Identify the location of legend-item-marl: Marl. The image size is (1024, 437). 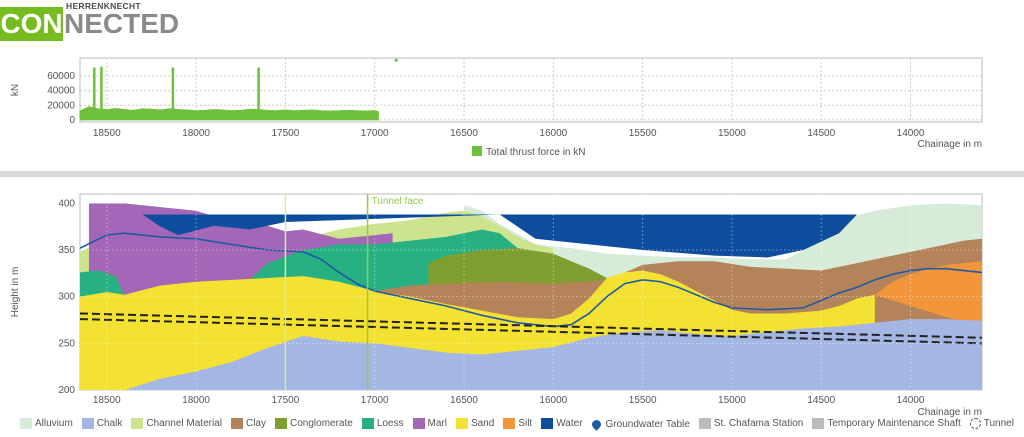
(429, 423).